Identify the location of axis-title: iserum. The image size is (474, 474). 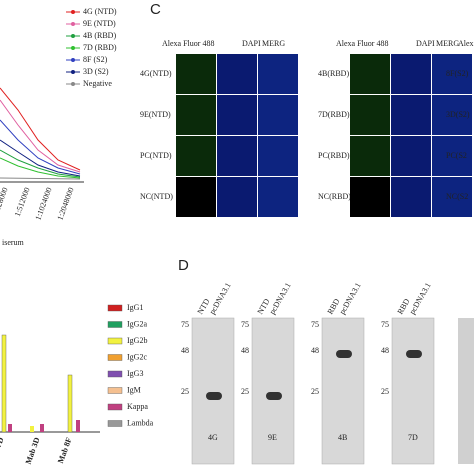
(13, 242).